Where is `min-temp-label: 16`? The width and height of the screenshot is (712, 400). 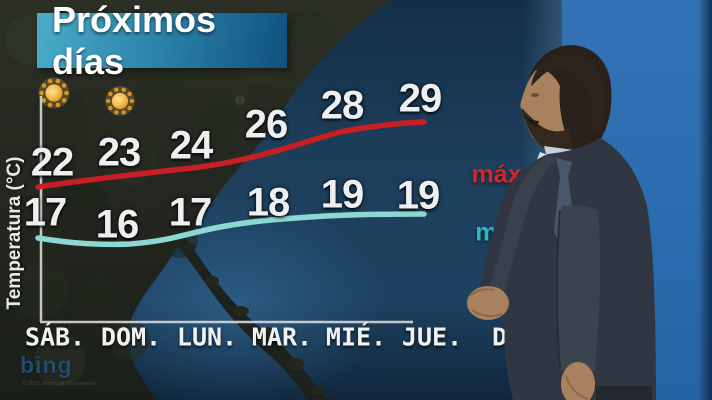 min-temp-label: 16 is located at coordinates (117, 224).